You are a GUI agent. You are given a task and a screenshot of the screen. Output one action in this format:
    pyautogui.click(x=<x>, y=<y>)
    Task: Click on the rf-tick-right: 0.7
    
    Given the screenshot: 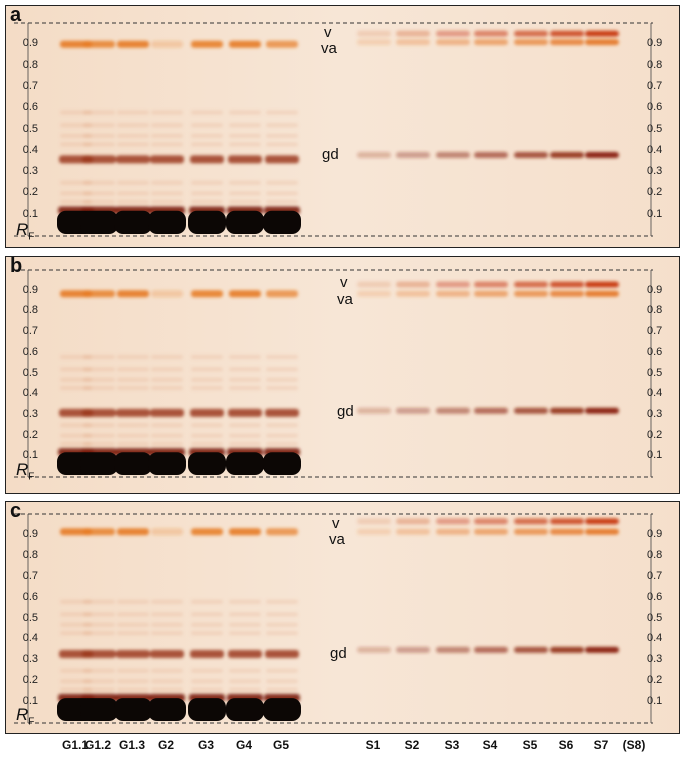 What is the action you would take?
    pyautogui.click(x=655, y=331)
    